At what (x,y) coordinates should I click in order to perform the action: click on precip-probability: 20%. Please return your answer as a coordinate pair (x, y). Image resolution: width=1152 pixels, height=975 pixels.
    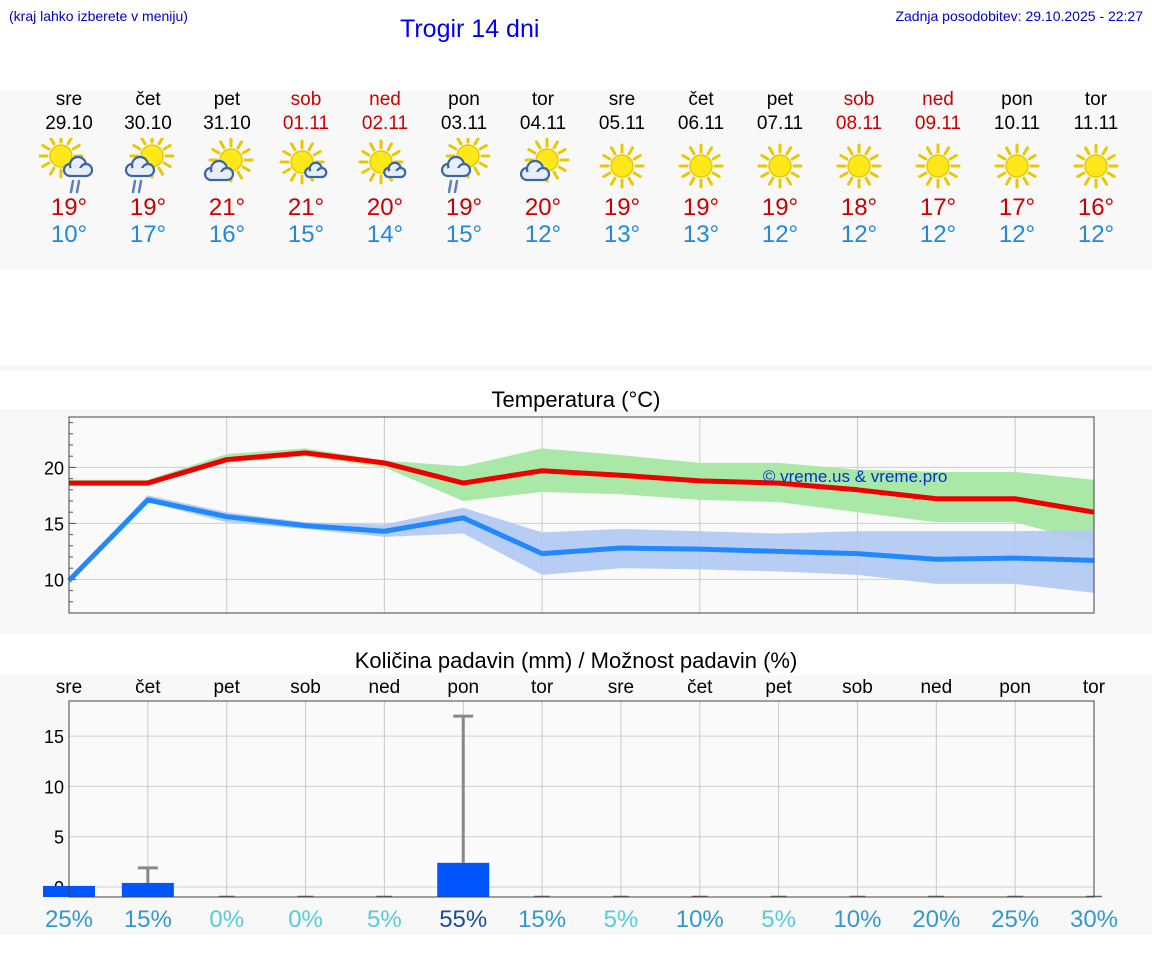
    Looking at the image, I should click on (936, 919).